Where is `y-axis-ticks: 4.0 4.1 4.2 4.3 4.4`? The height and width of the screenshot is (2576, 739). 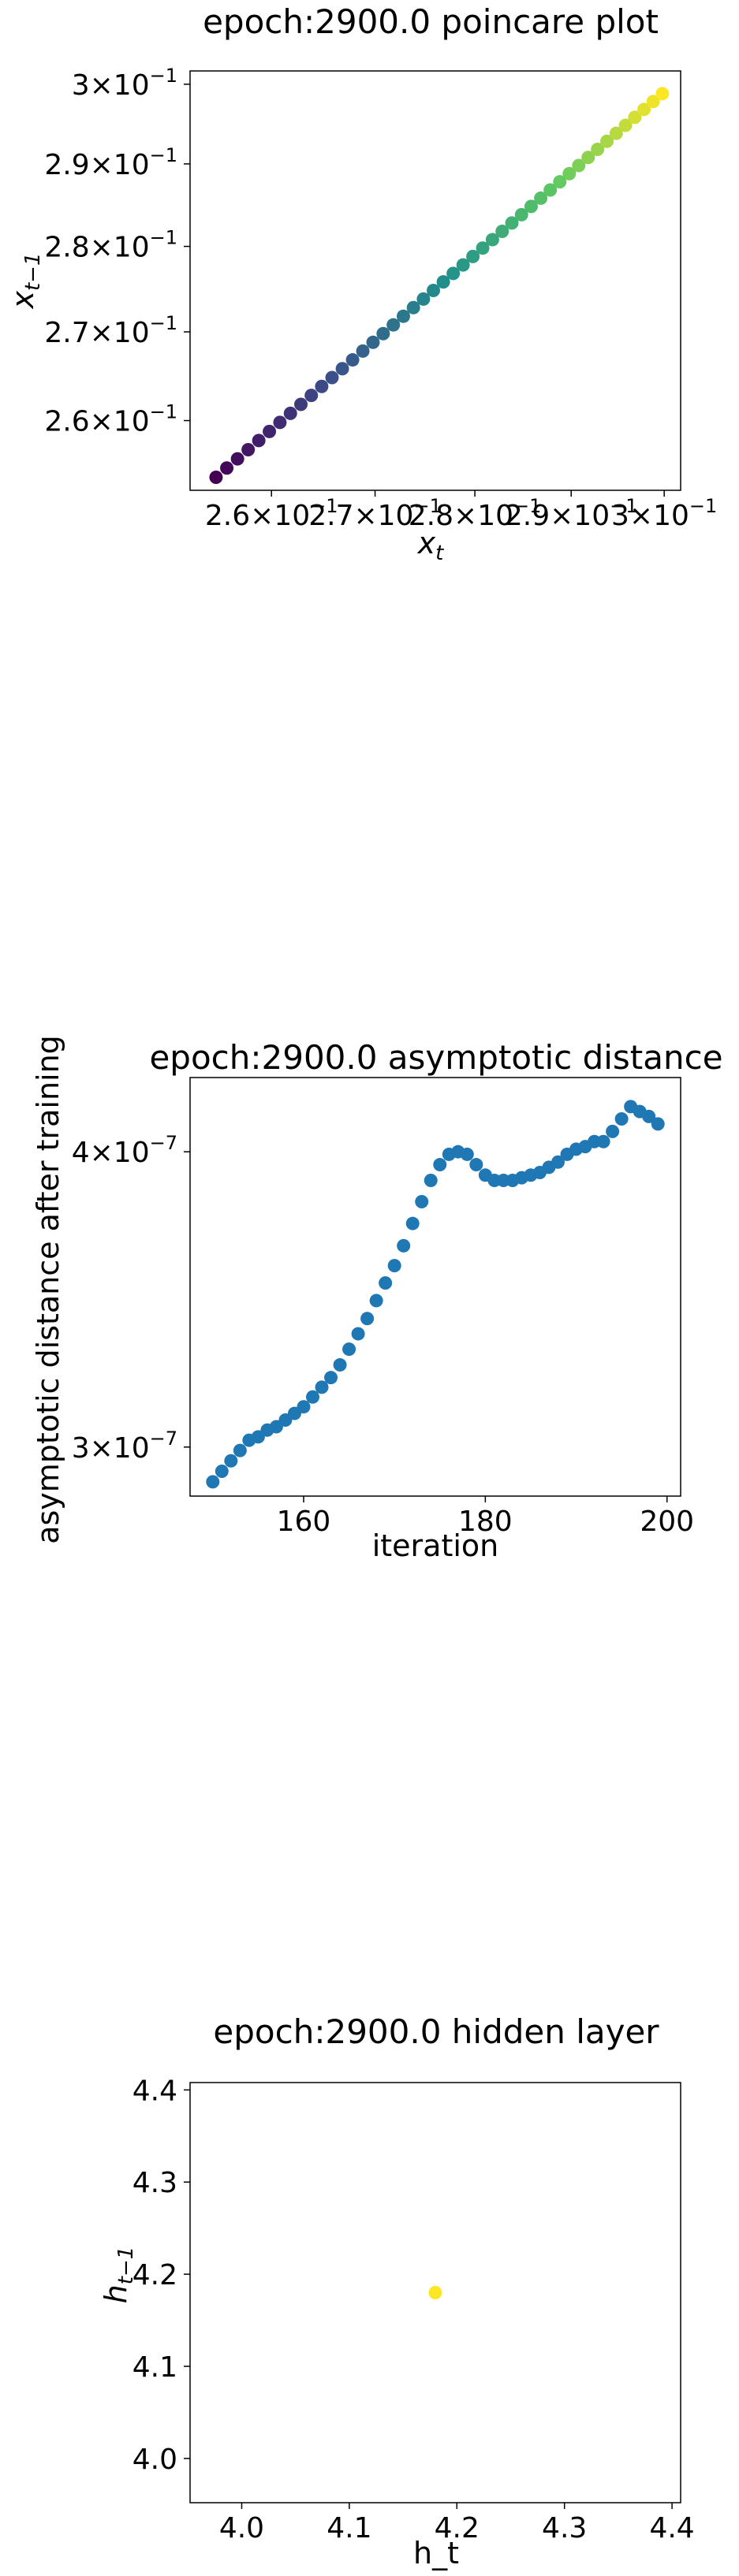
y-axis-ticks: 4.0 4.1 4.2 4.3 4.4 is located at coordinates (161, 2275).